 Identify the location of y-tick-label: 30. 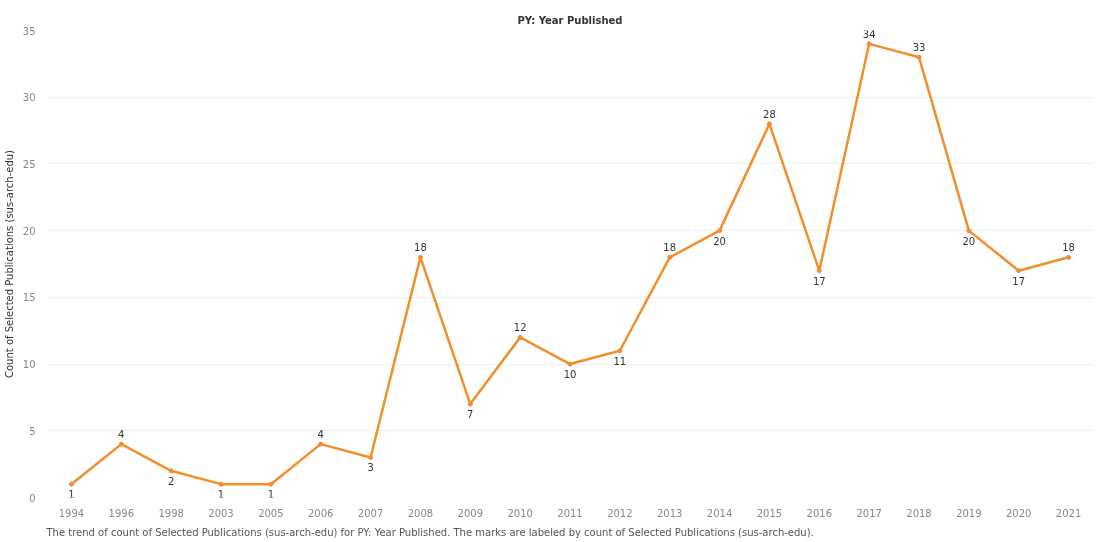
(29, 98).